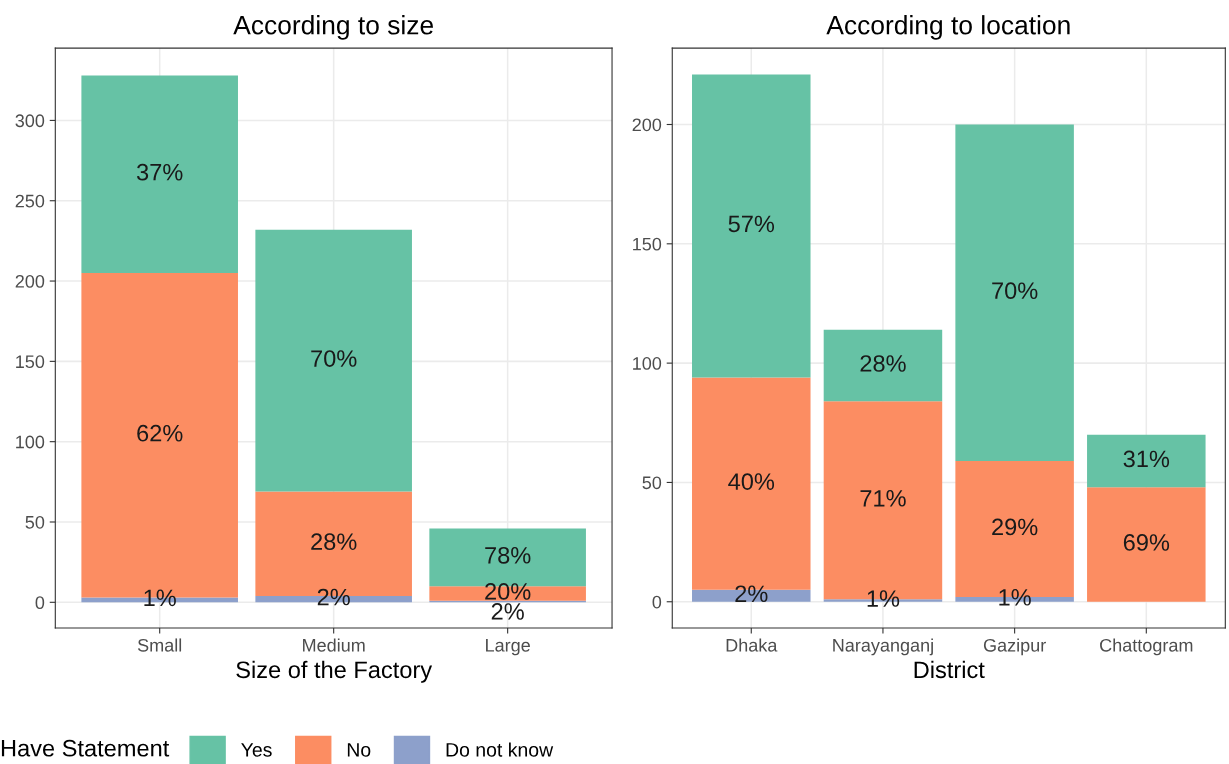 The height and width of the screenshot is (764, 1229). What do you see at coordinates (500, 749) in the screenshot?
I see `legend-label: Do not know` at bounding box center [500, 749].